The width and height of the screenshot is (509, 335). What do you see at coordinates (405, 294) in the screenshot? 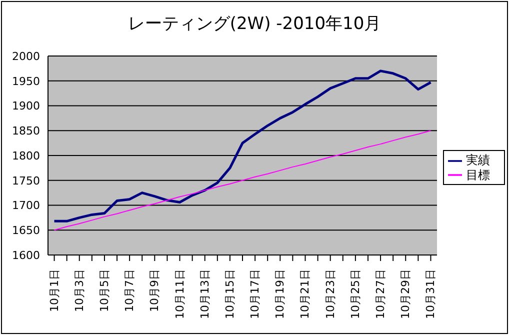
I see `x-tick-label: 10月29日` at bounding box center [405, 294].